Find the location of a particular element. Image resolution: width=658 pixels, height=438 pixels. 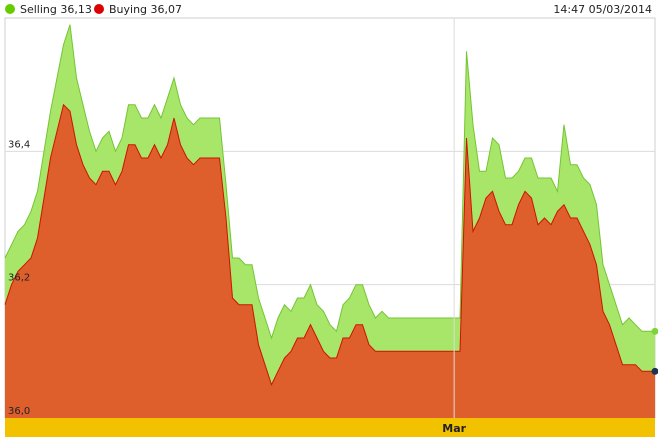

x-axis: Mar is located at coordinates (330, 427).